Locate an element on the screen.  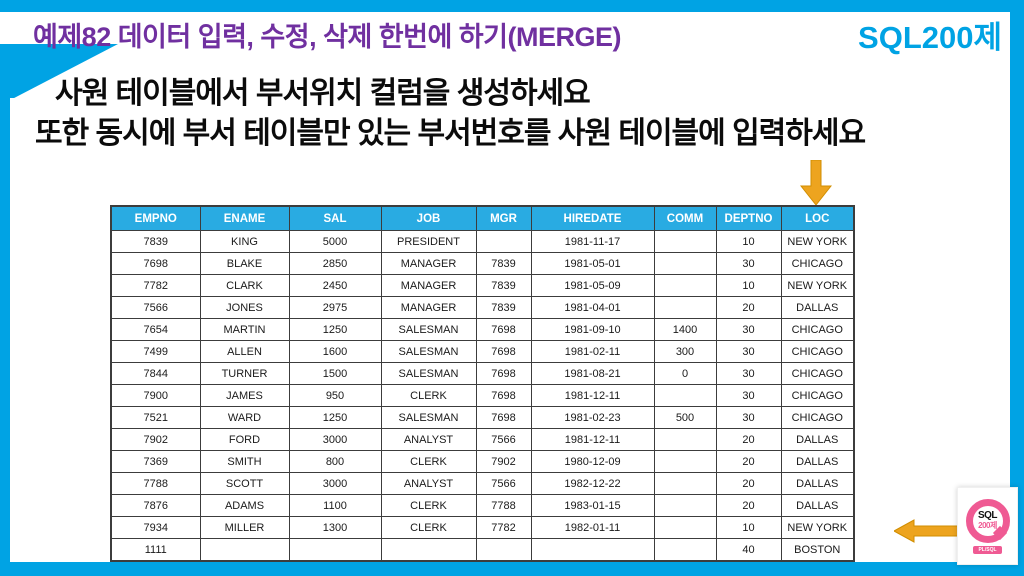
down-arrow-loc-pointer is located at coordinates (816, 183).